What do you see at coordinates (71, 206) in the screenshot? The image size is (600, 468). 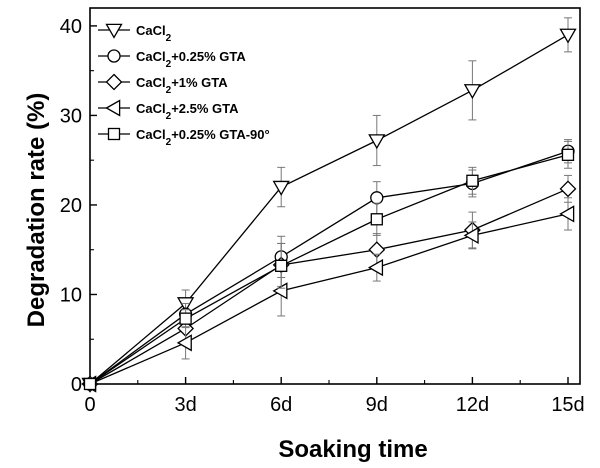 I see `y-tick-label: 20` at bounding box center [71, 206].